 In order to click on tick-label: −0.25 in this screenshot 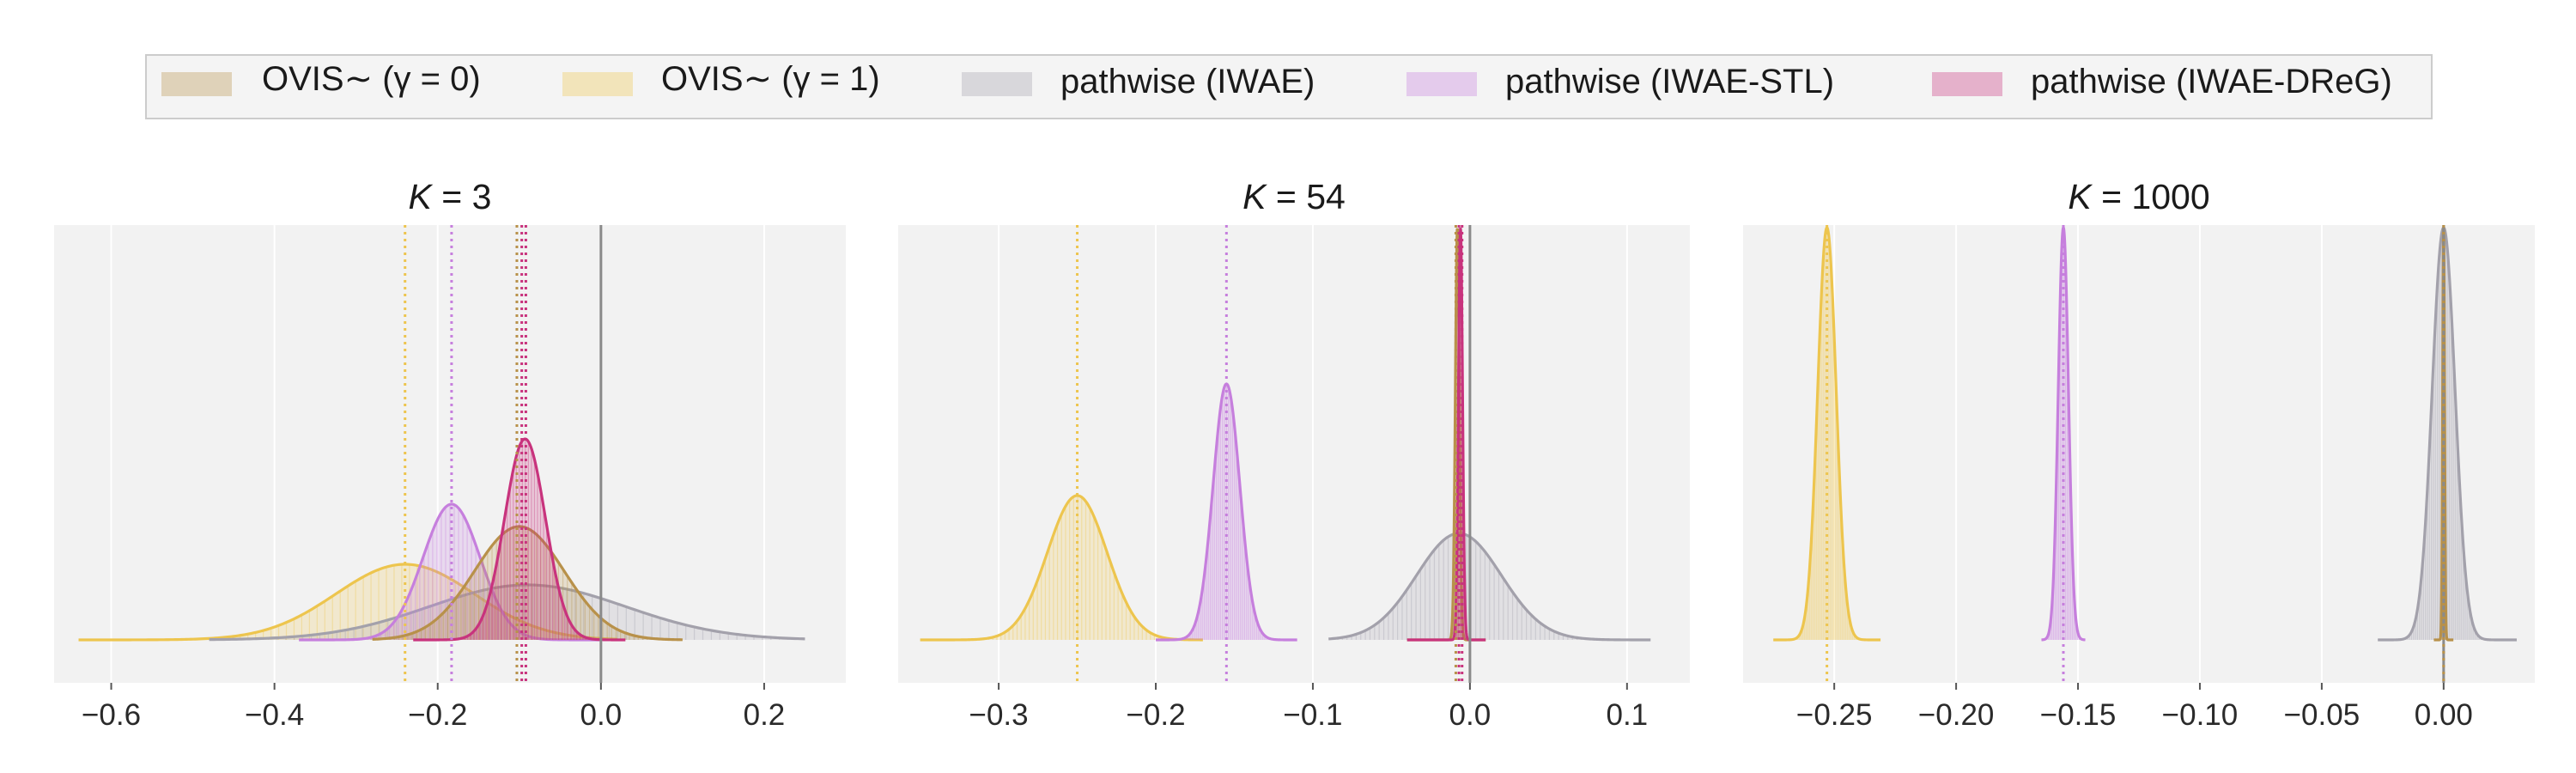, I will do `click(1835, 715)`.